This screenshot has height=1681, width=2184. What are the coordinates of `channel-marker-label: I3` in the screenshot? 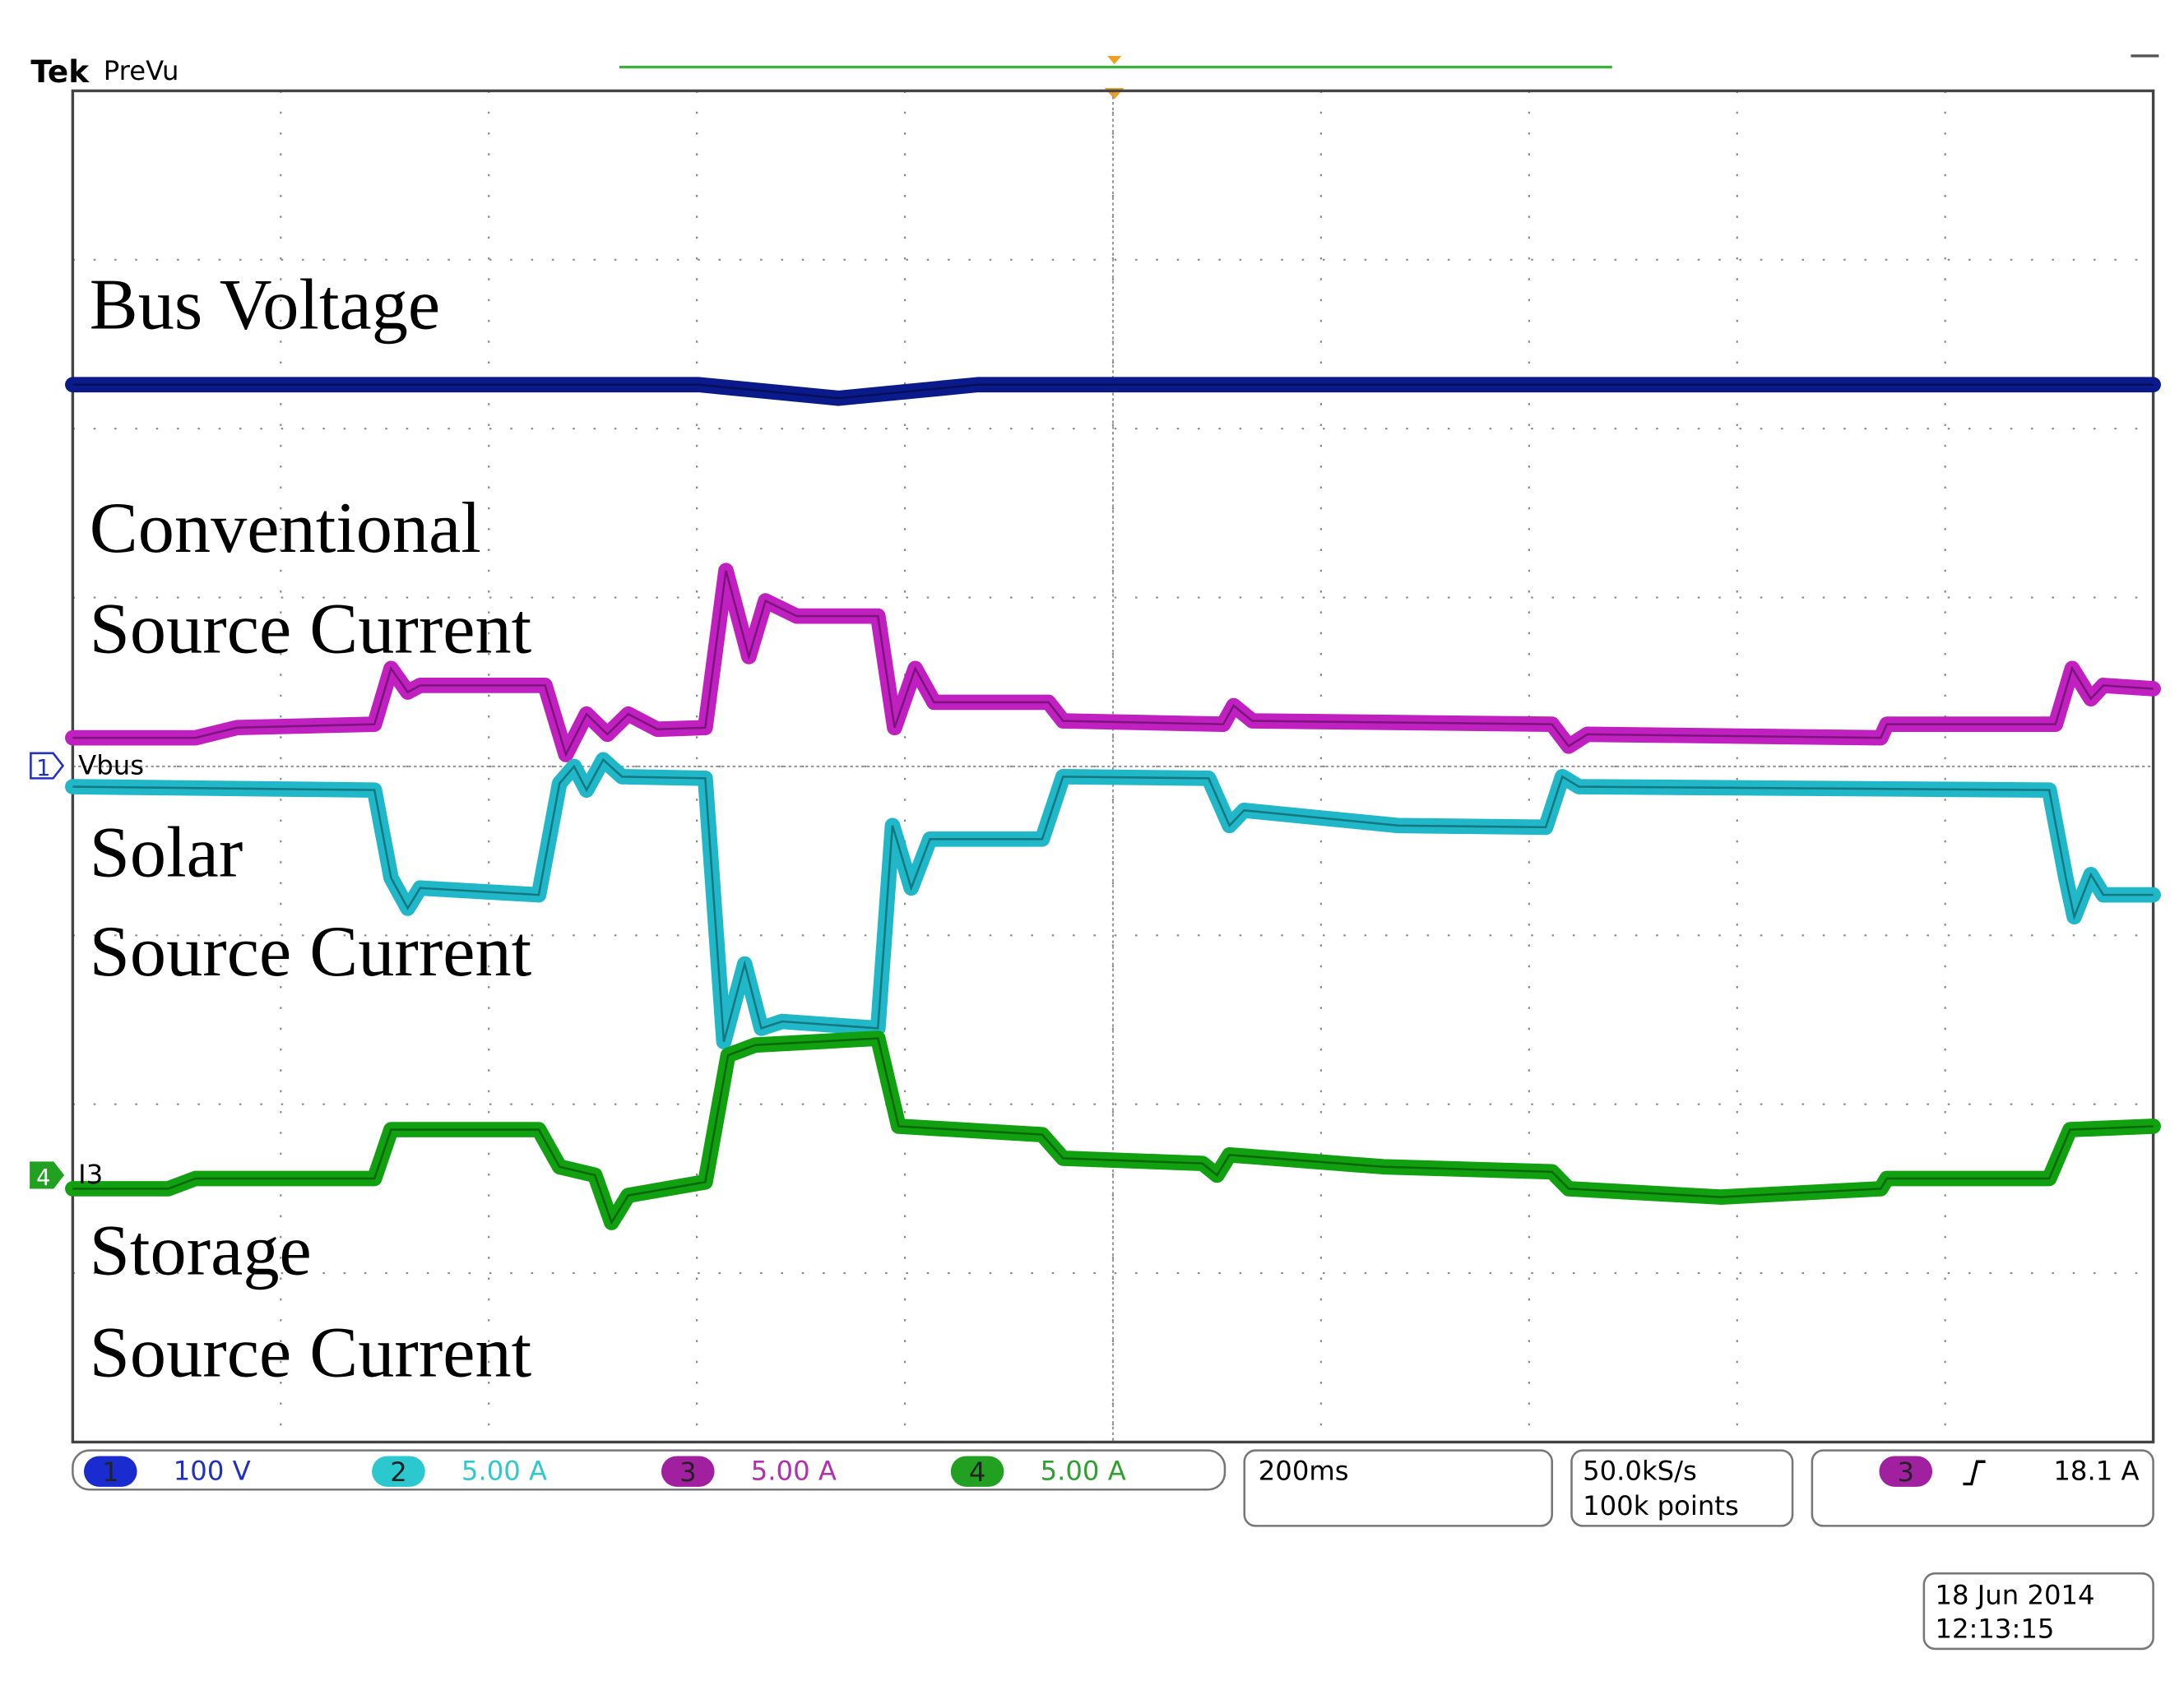 It's located at (90, 1175).